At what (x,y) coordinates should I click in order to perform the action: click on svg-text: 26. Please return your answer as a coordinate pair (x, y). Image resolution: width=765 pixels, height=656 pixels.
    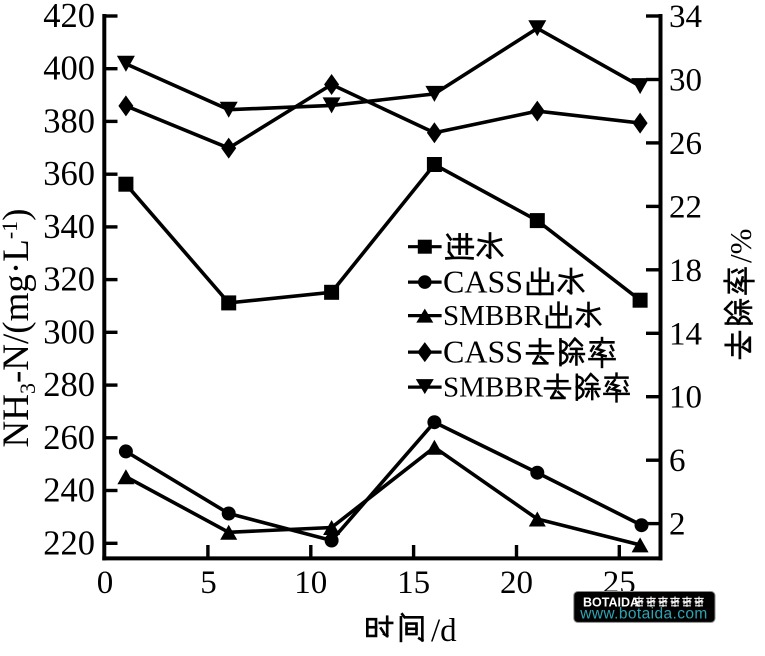
    Looking at the image, I should click on (685, 144).